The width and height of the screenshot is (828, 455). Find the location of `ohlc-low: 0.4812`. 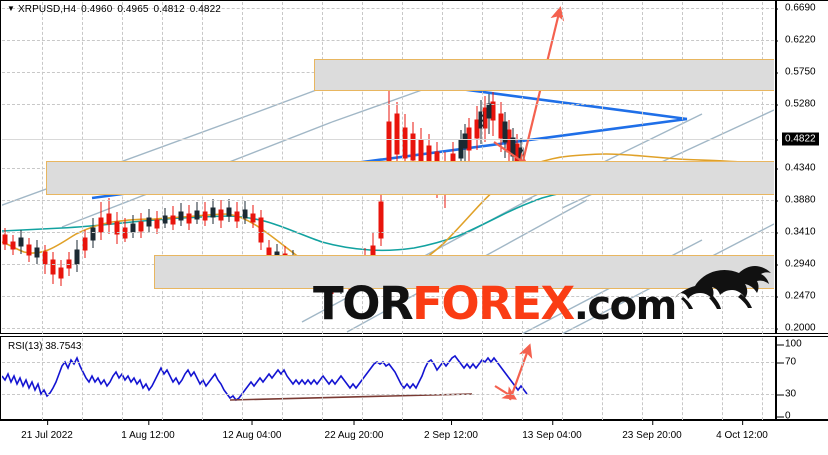

ohlc-low: 0.4812 is located at coordinates (169, 9).